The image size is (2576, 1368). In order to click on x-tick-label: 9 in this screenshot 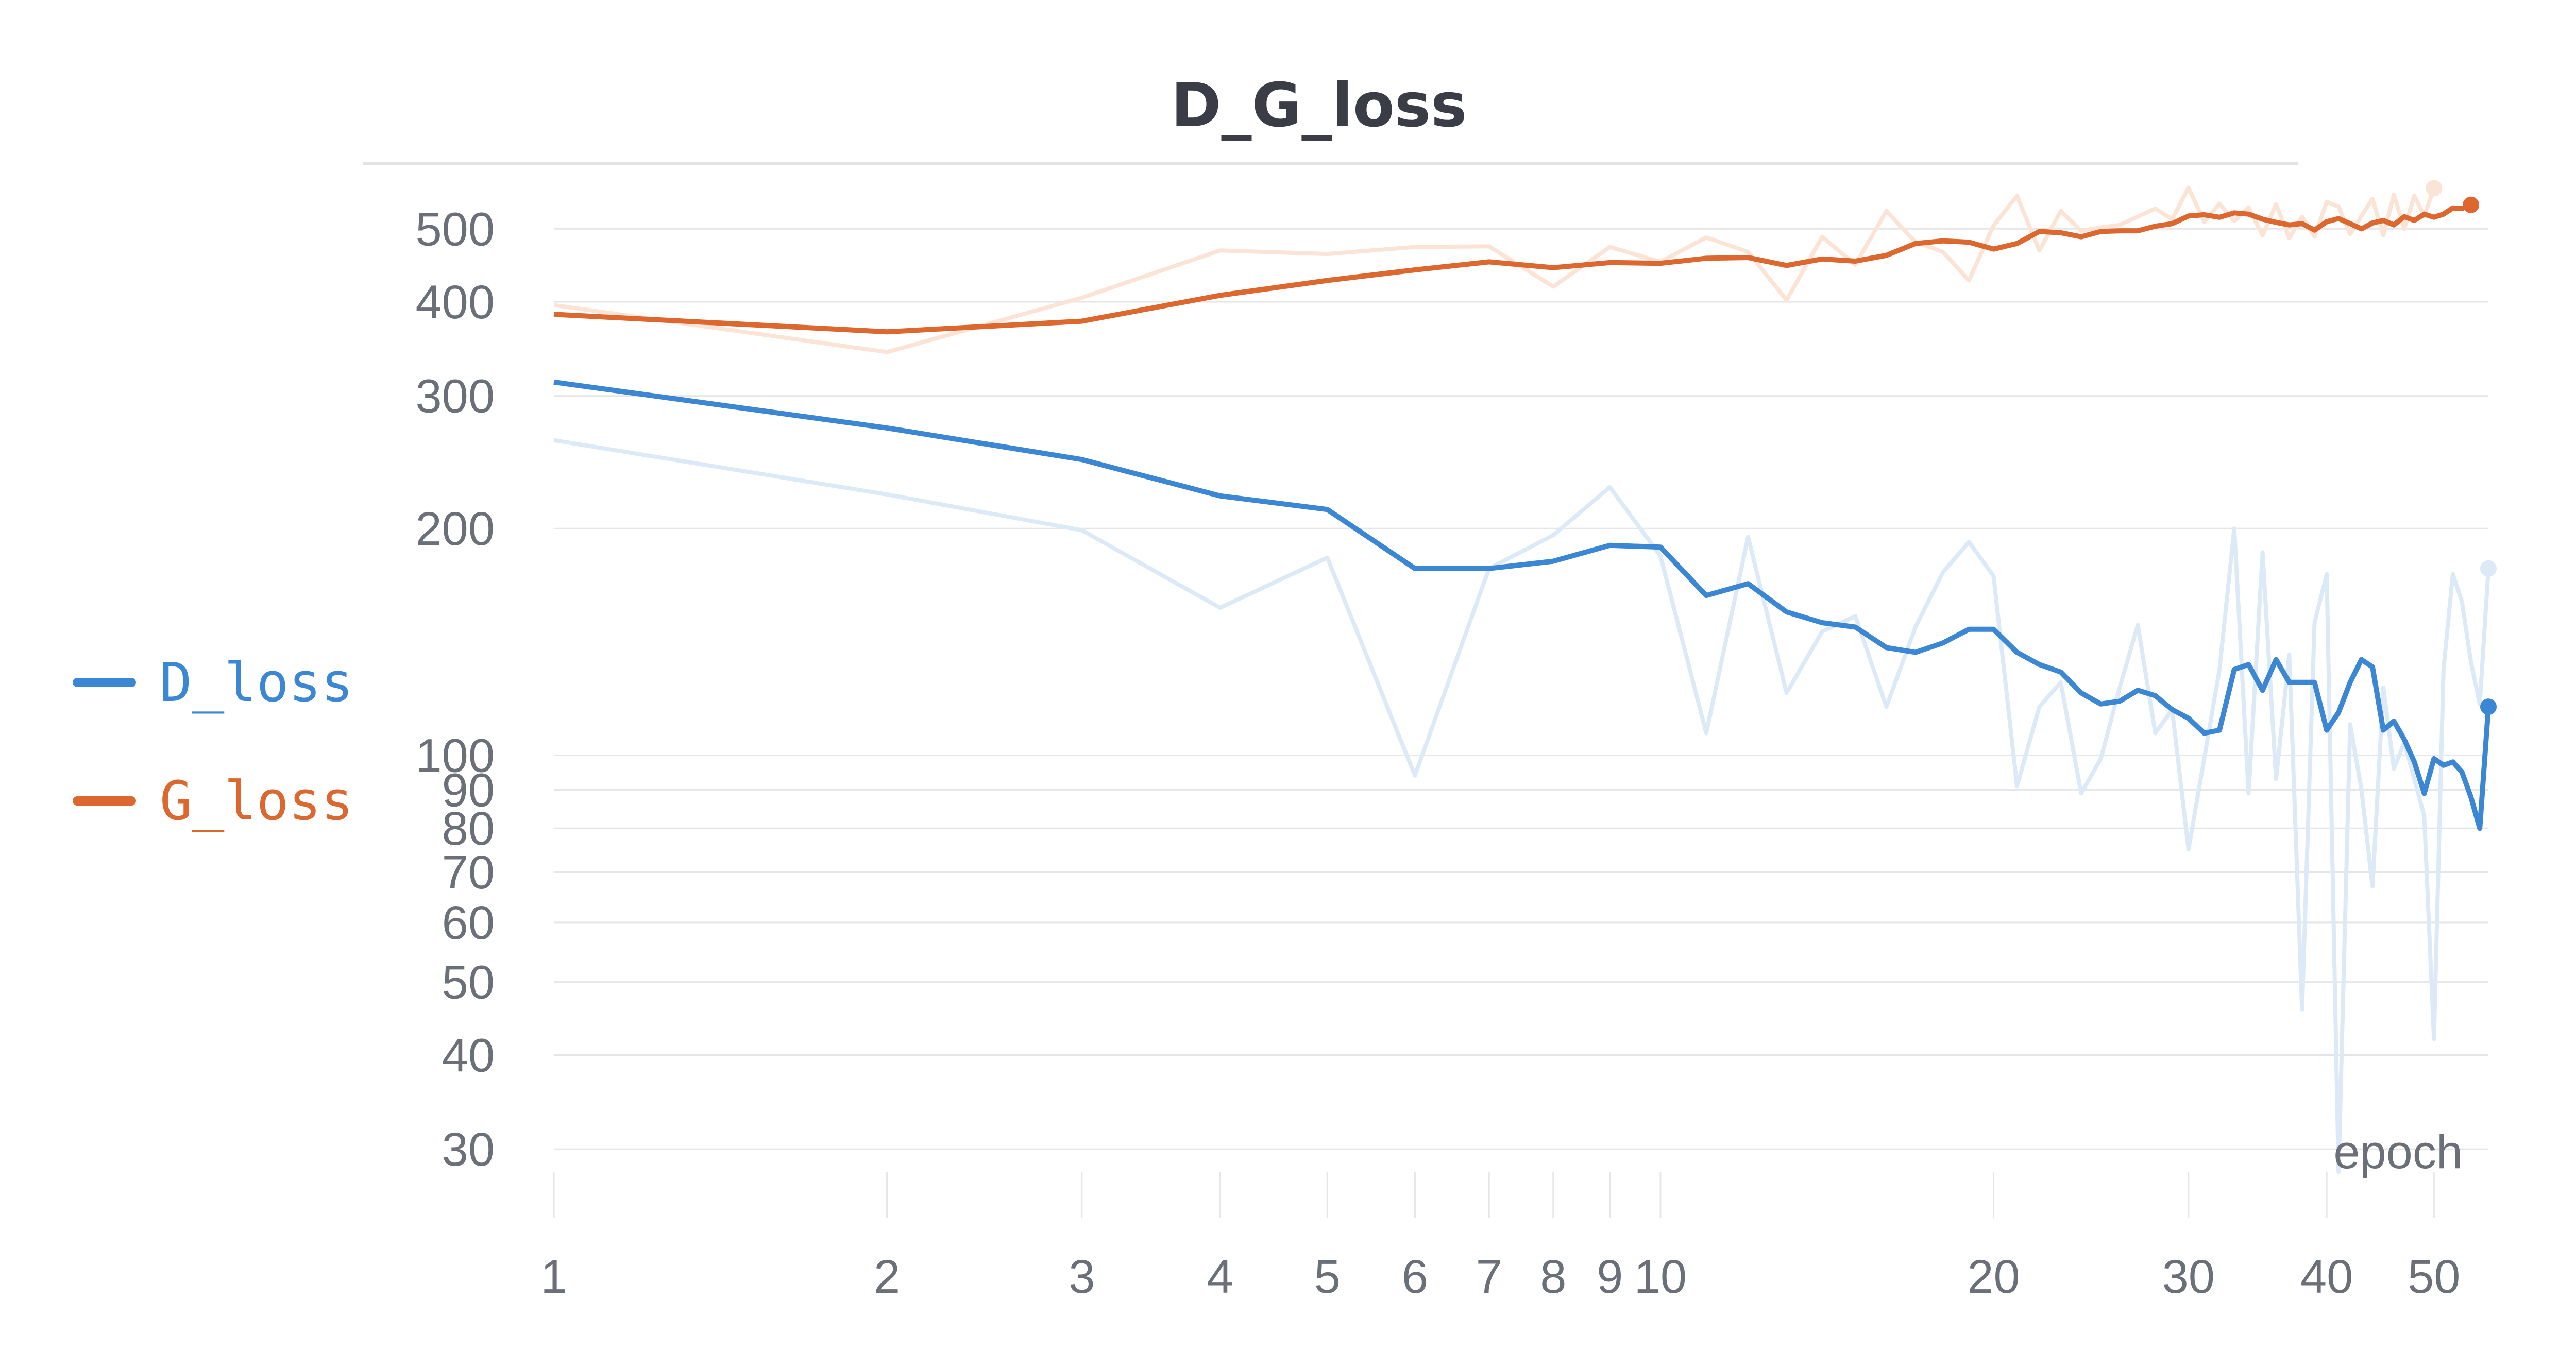, I will do `click(1610, 1277)`.